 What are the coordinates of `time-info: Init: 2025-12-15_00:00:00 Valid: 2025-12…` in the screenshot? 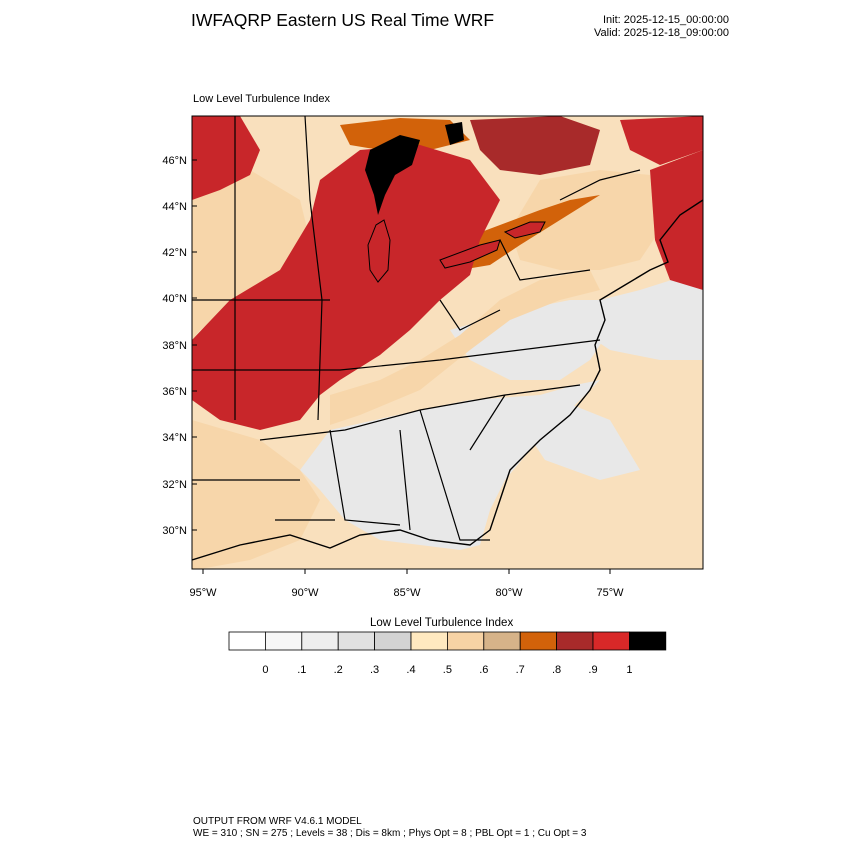 It's located at (661, 27).